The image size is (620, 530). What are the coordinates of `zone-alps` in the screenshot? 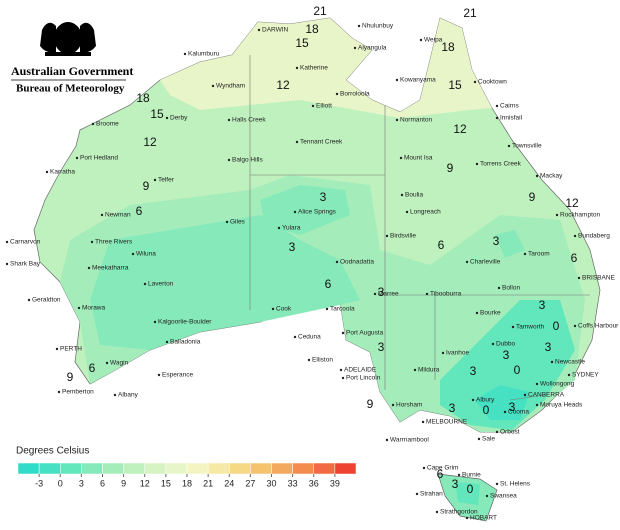 It's located at (502, 402).